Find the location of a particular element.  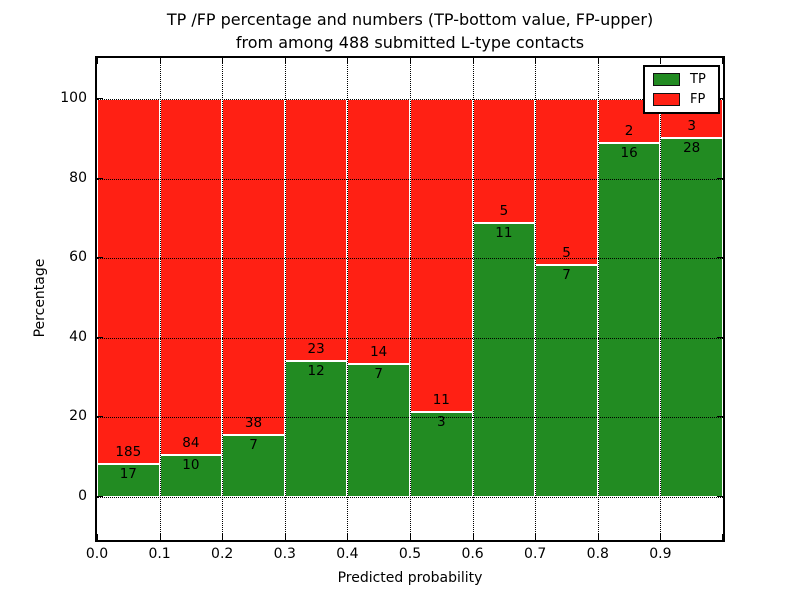

fp-count-label: 3 is located at coordinates (691, 125).